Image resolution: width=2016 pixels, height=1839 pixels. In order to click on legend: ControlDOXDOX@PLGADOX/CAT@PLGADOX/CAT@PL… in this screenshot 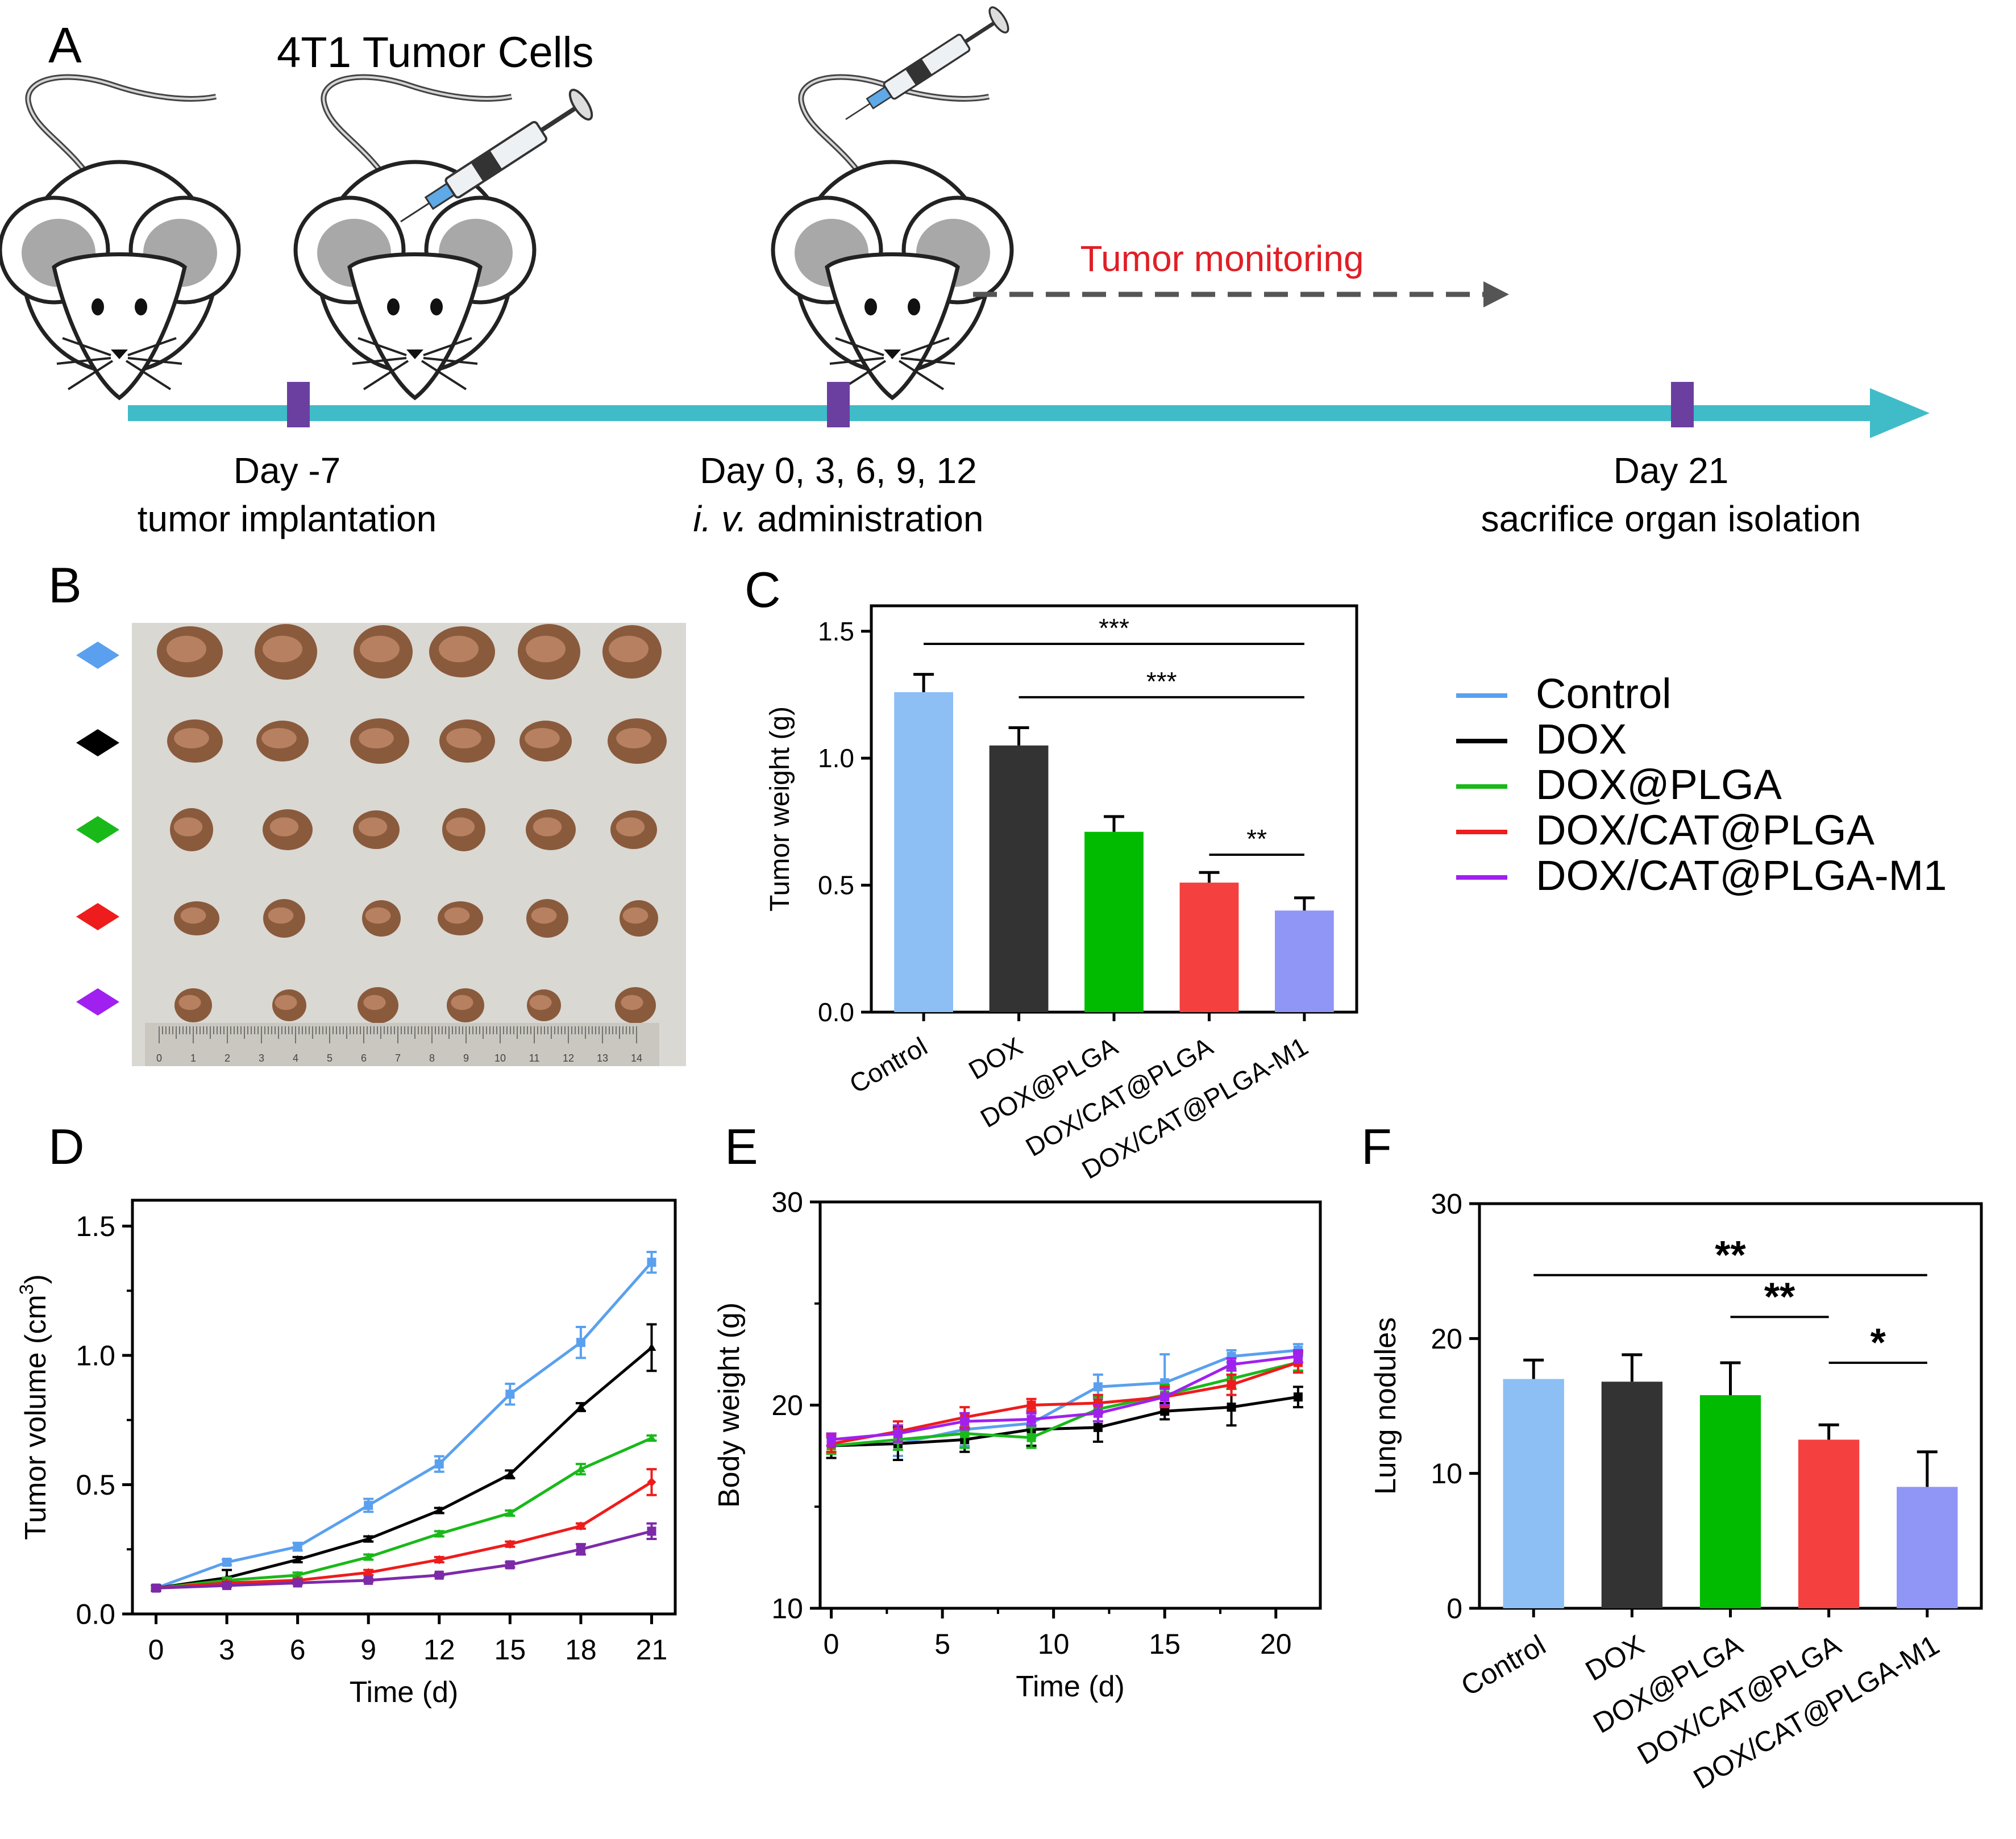, I will do `click(1701, 785)`.